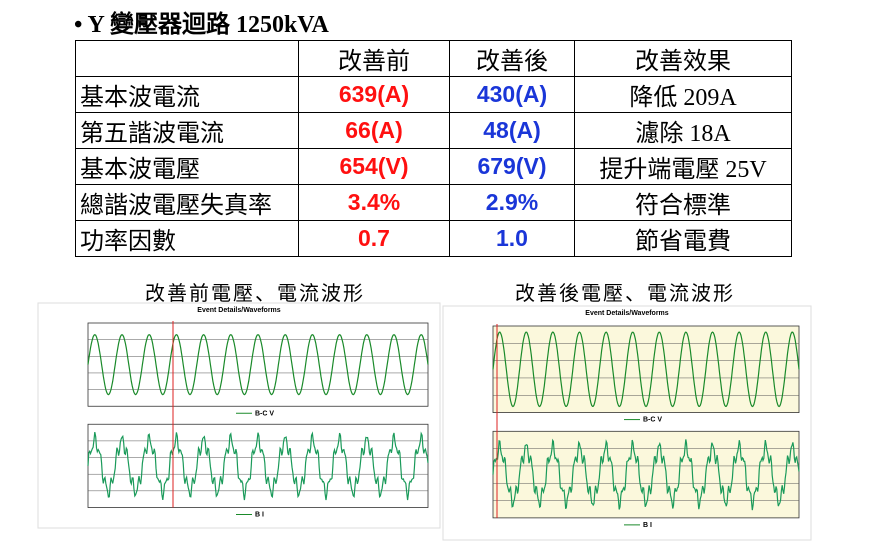 Image resolution: width=883 pixels, height=559 pixels. I want to click on title-text: Y 變壓器迴路 1250kVA, so click(208, 25).